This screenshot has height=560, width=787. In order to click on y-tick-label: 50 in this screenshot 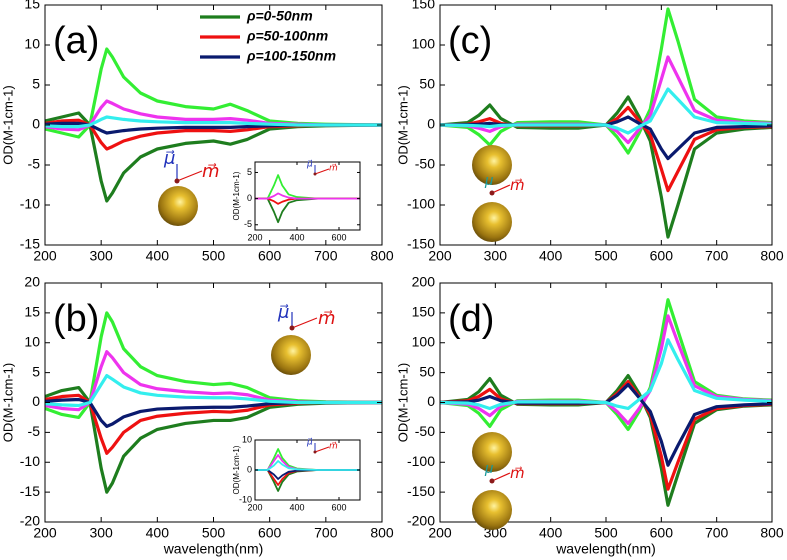, I will do `click(427, 84)`.